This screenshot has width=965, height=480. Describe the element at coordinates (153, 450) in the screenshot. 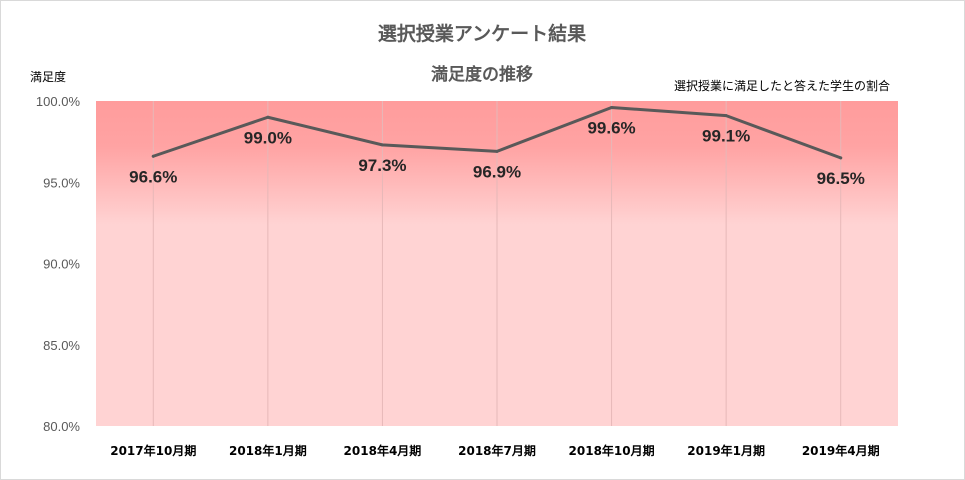

I see `x-tick-label: 2017年10月期` at that location.